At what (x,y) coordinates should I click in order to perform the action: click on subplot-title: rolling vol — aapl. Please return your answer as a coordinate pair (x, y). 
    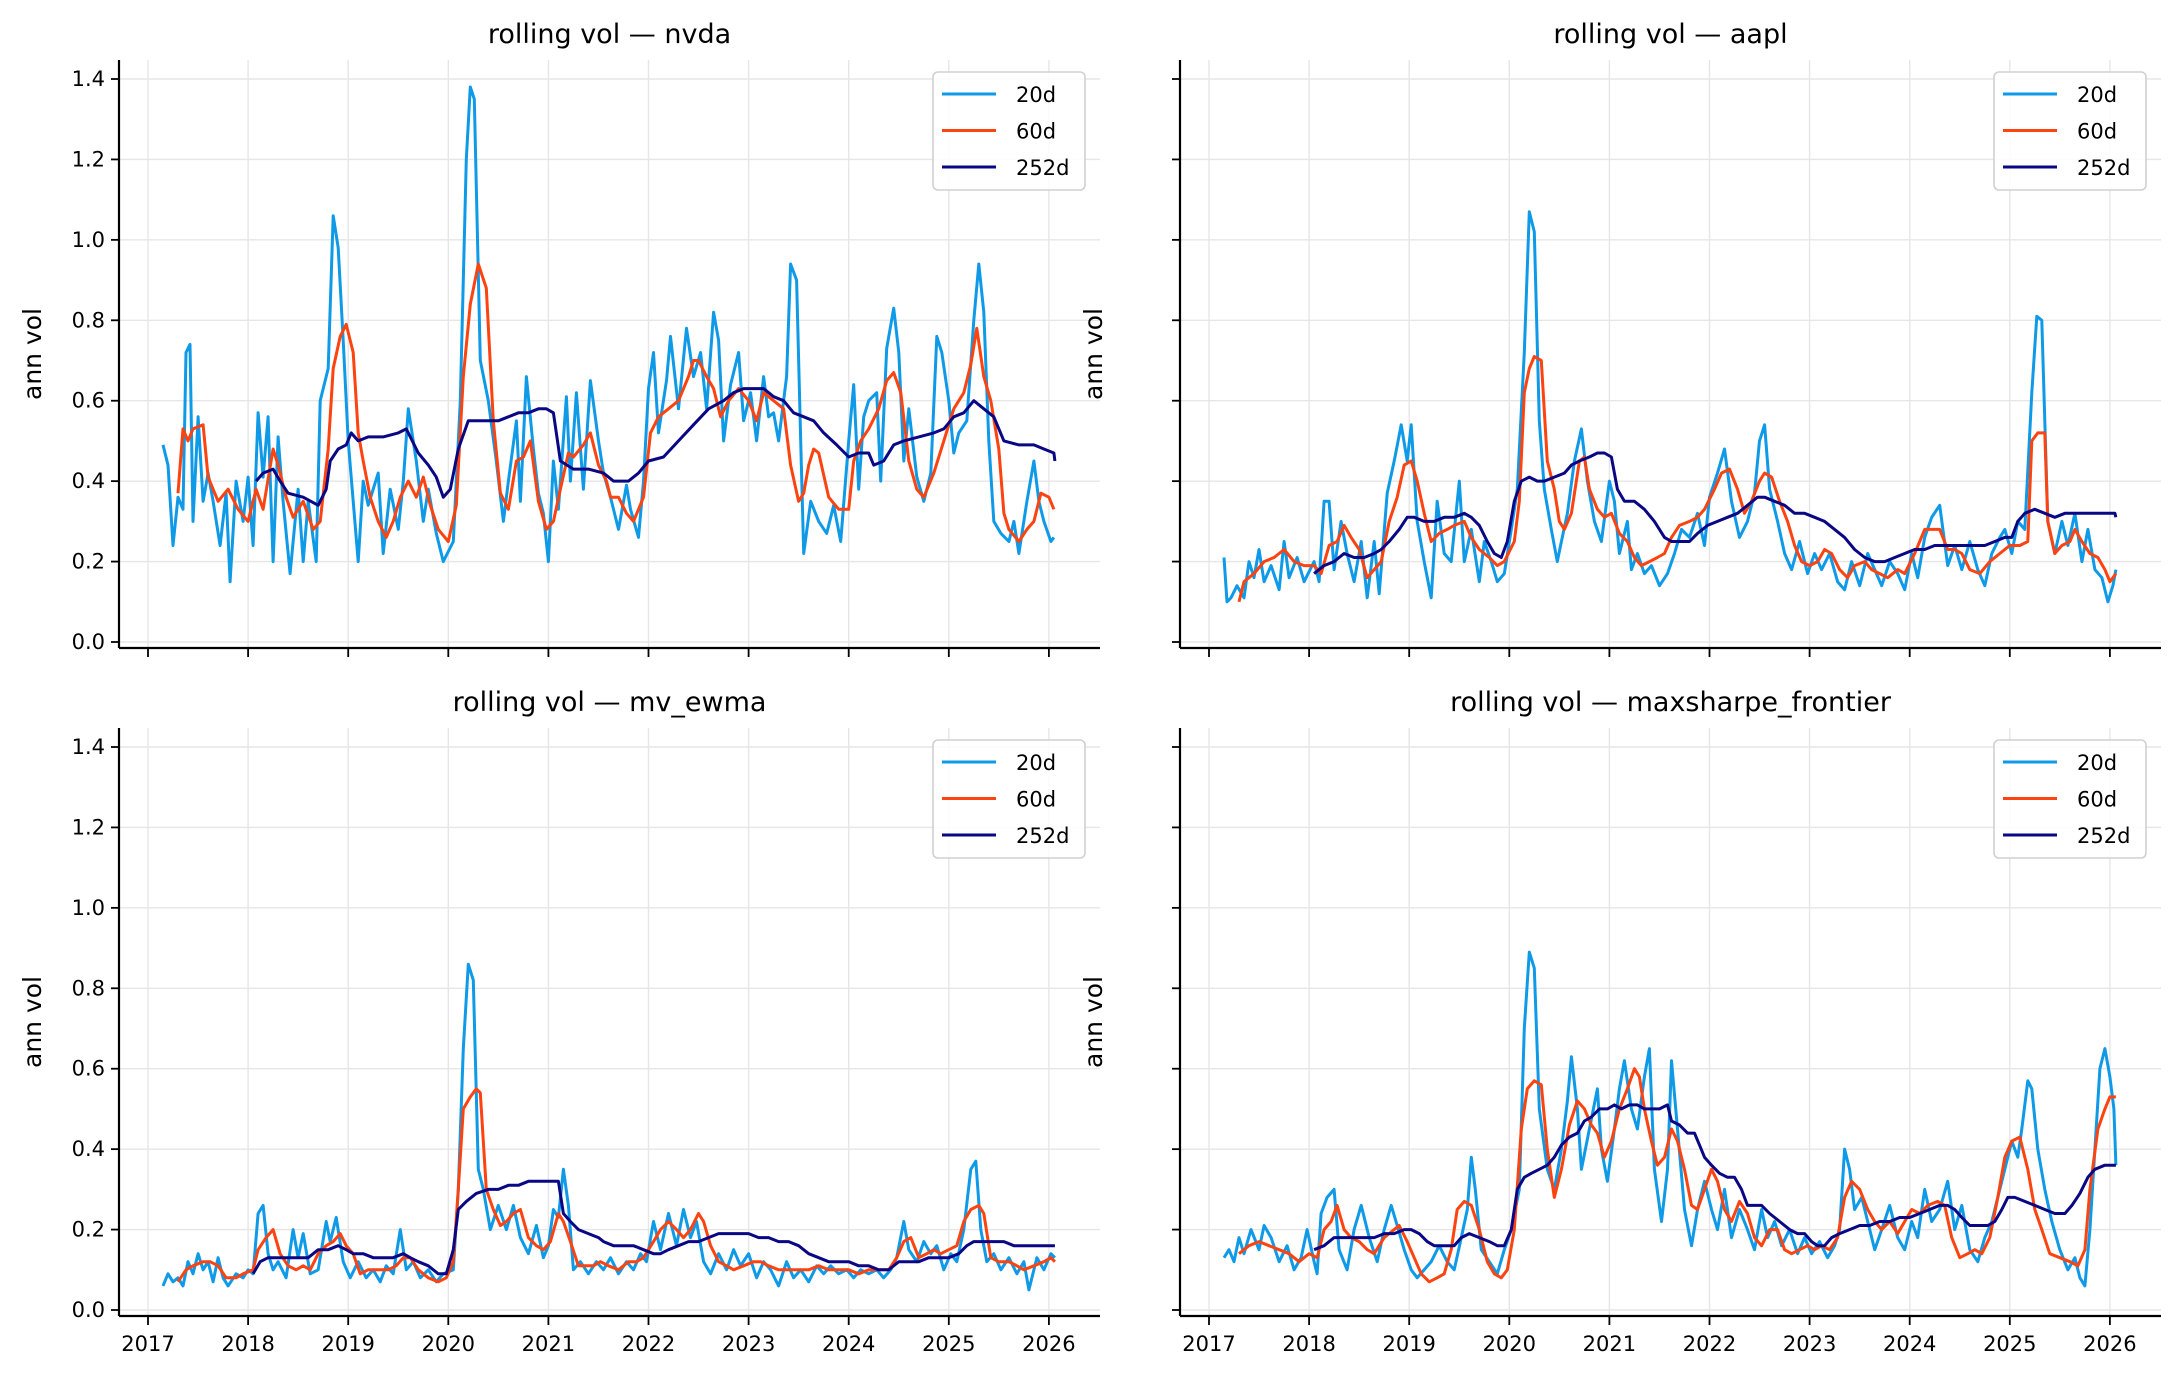
    Looking at the image, I should click on (1670, 34).